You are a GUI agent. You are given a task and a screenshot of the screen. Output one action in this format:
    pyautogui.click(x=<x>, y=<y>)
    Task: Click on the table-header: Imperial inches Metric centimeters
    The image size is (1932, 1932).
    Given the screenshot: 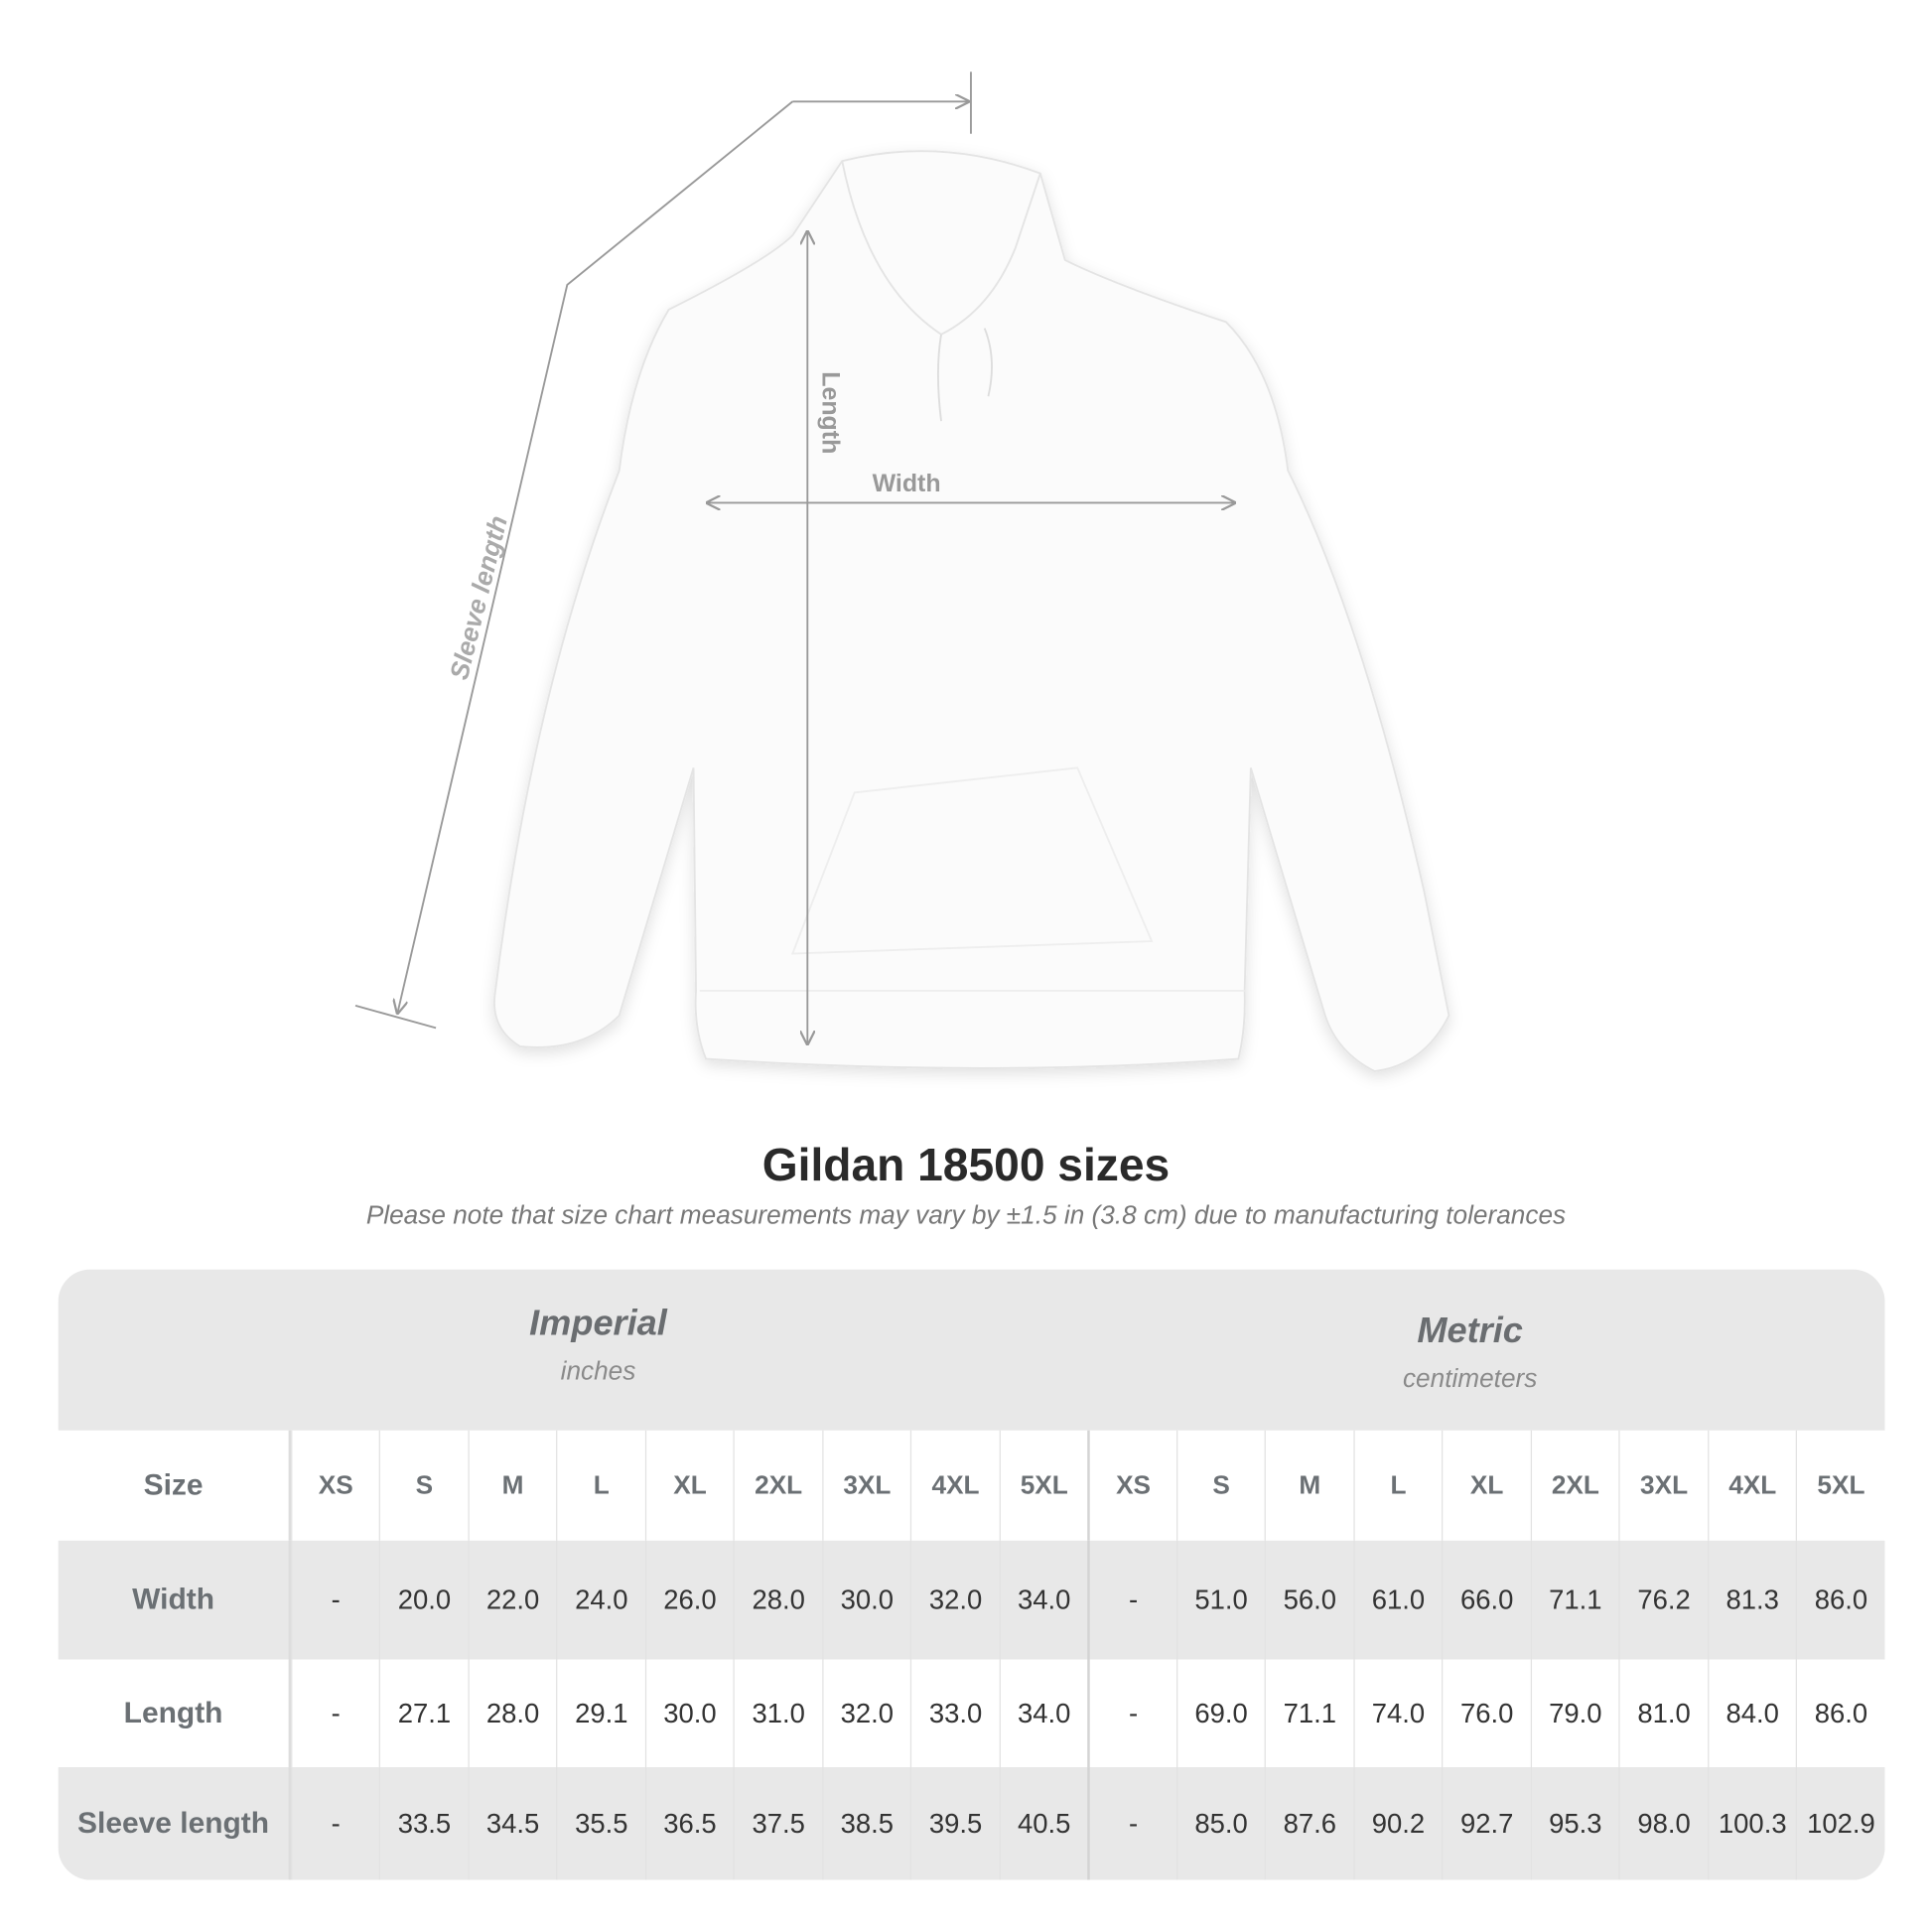 What is the action you would take?
    pyautogui.click(x=971, y=1350)
    